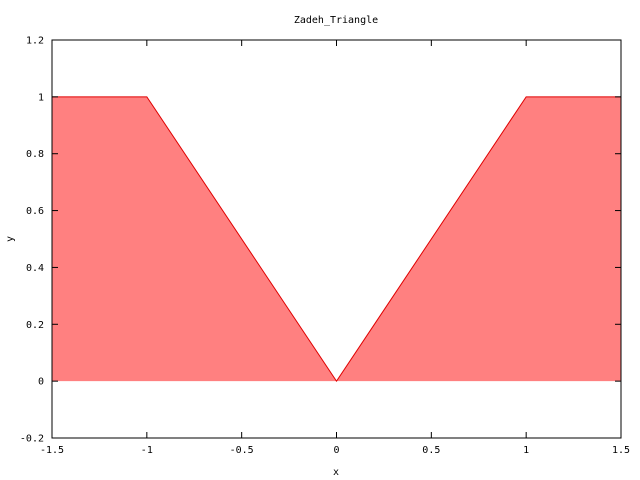 The width and height of the screenshot is (640, 480). I want to click on x-tick-label: 0, so click(336, 450).